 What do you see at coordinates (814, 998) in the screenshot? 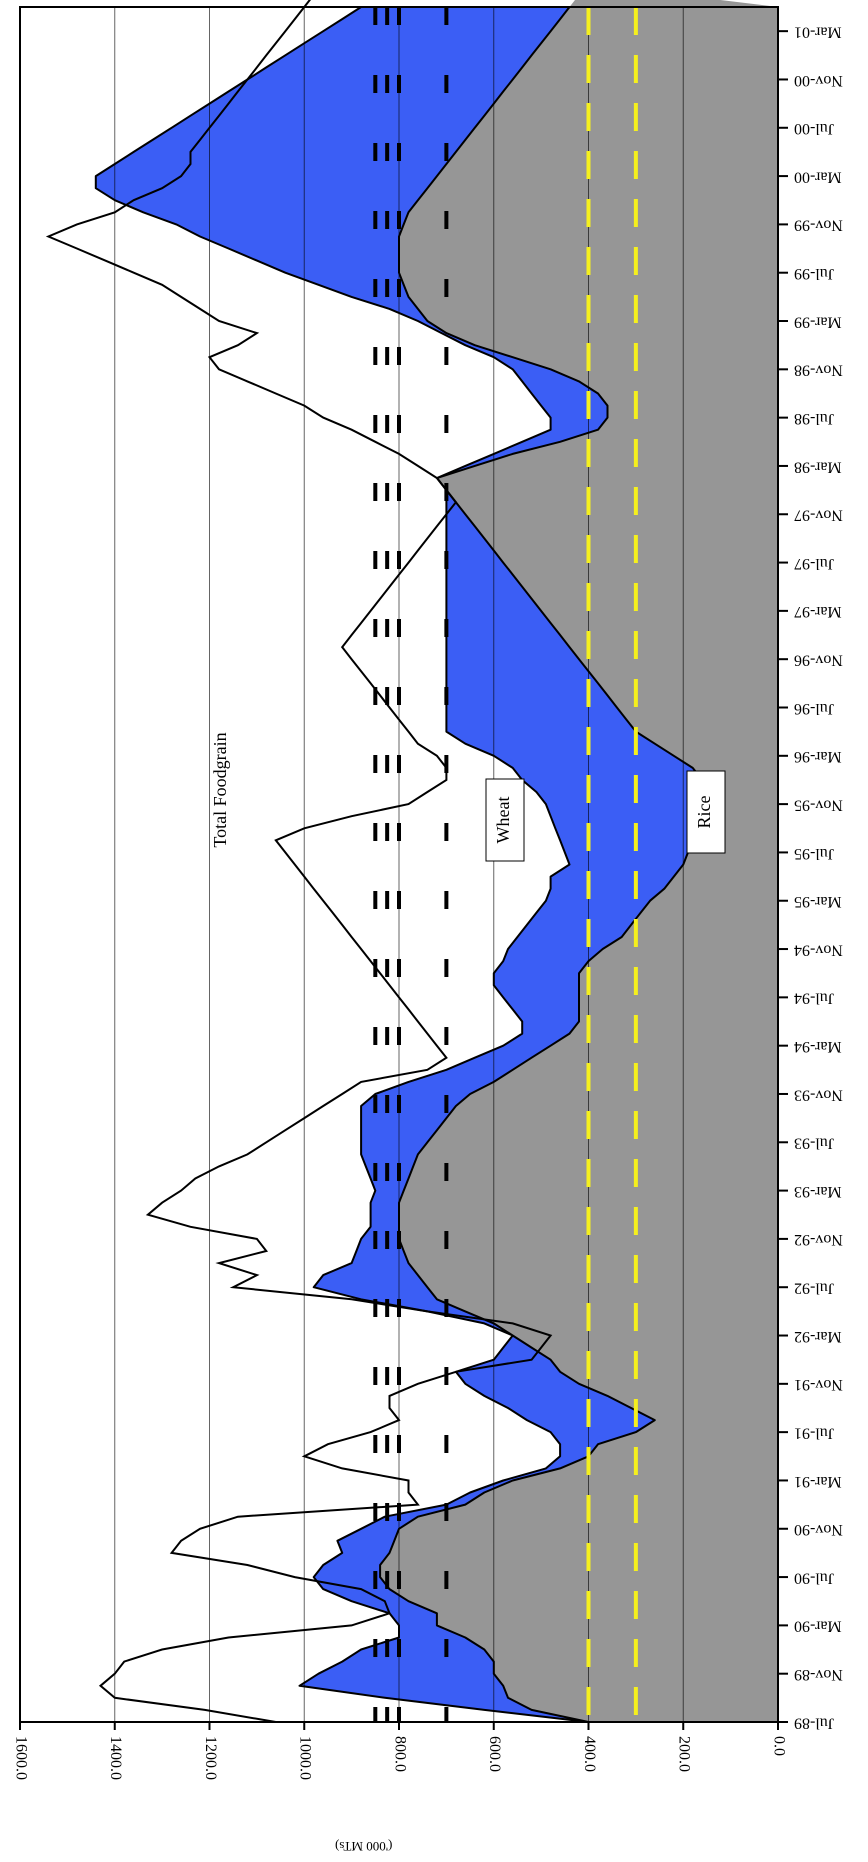
I see `x-tick-label-15: Jul-94` at bounding box center [814, 998].